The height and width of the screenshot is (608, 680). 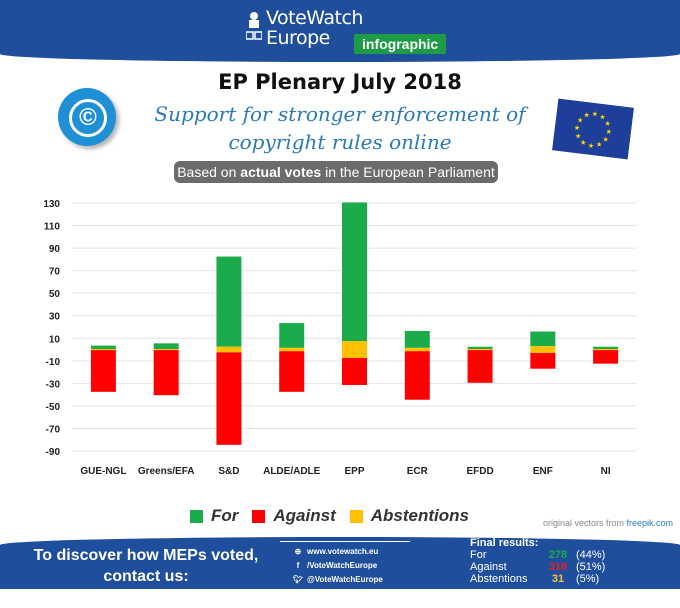 What do you see at coordinates (538, 567) in the screenshot?
I see `result-row-against: Against 318 (51%)` at bounding box center [538, 567].